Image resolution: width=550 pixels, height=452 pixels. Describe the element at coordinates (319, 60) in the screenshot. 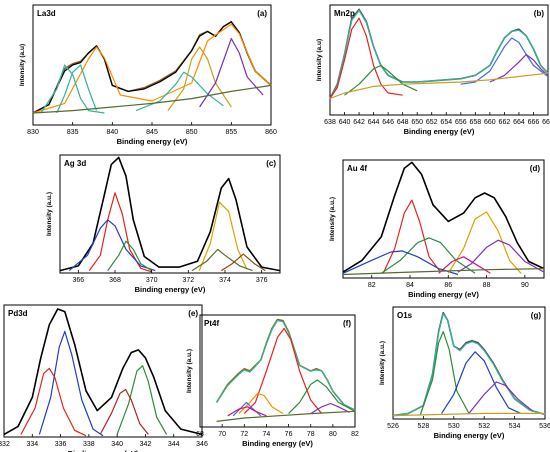

I see `y-axis-label: Intensity (a.u)` at that location.